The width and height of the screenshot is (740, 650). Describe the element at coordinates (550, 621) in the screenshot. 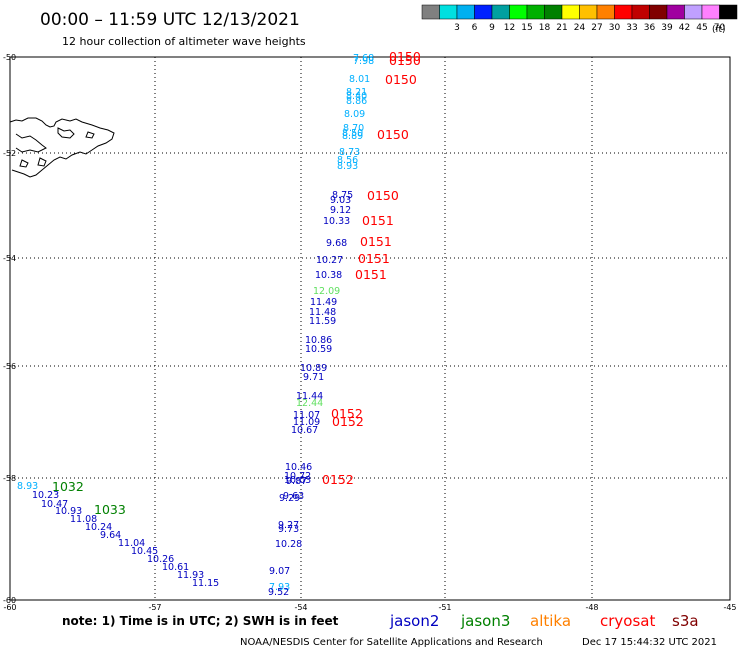

I see `satellite-legend-item: altika` at that location.